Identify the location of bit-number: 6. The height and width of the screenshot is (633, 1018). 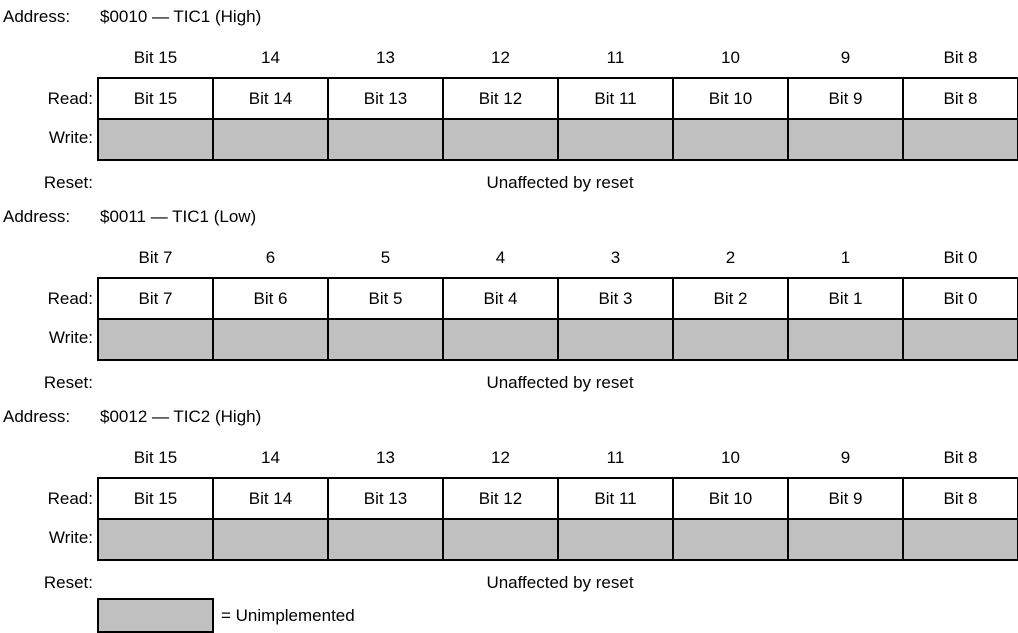
(270, 257).